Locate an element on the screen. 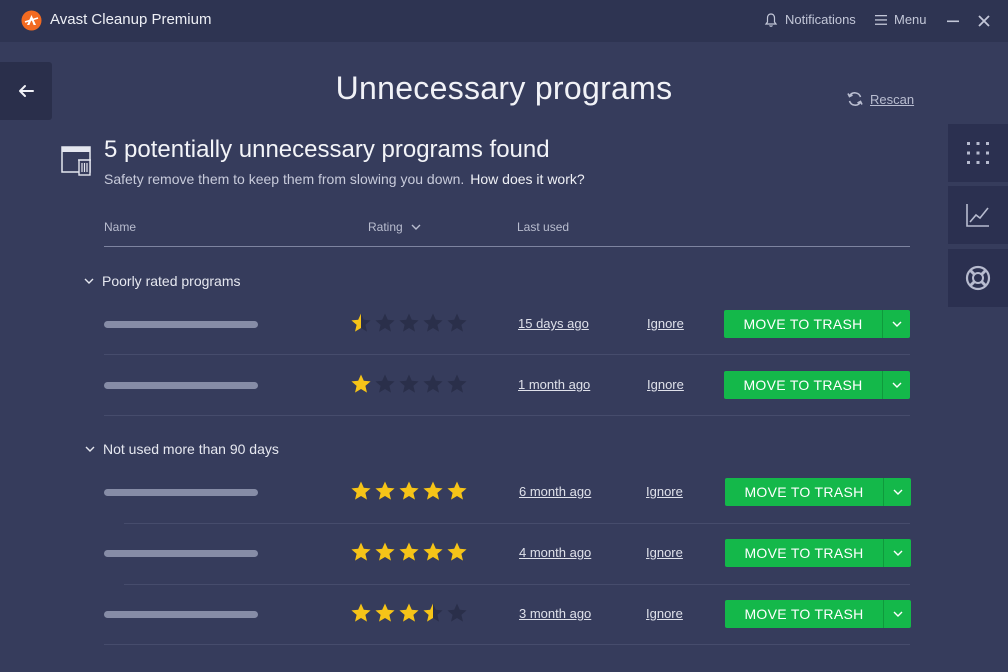 Image resolution: width=1008 pixels, height=672 pixels. close-icon is located at coordinates (984, 21).